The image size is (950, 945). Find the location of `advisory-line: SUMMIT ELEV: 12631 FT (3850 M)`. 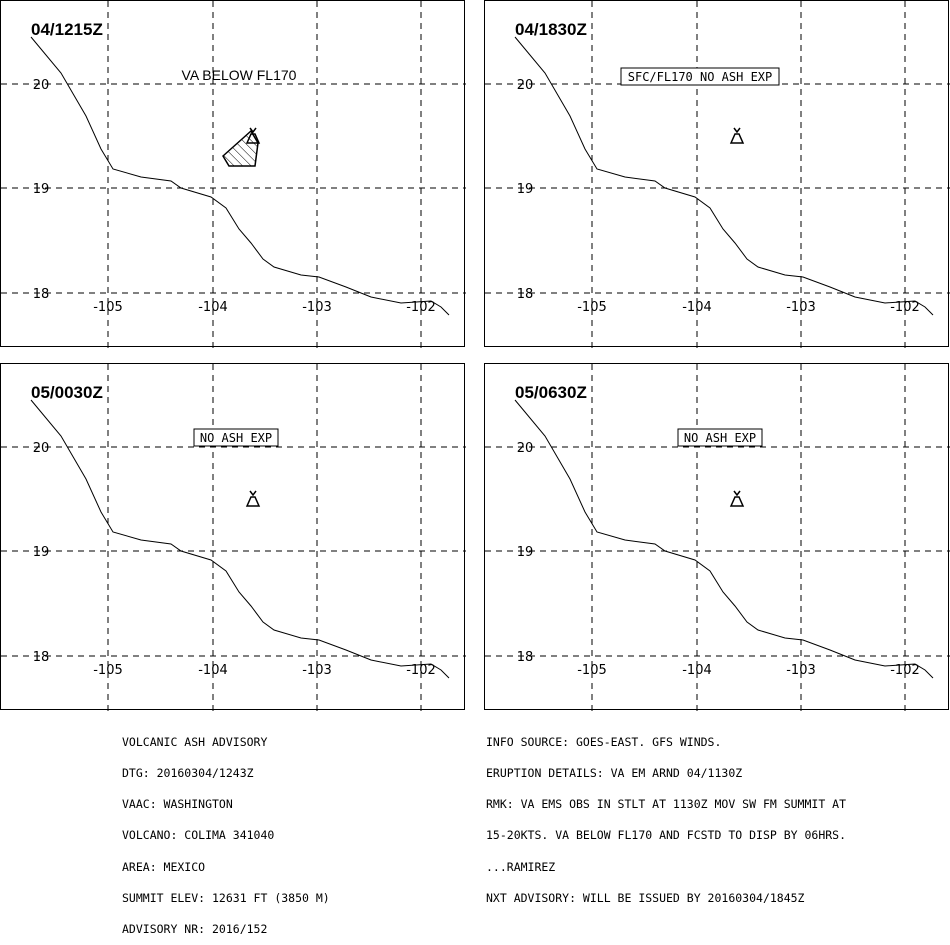

advisory-line: SUMMIT ELEV: 12631 FT (3850 M) is located at coordinates (226, 897).